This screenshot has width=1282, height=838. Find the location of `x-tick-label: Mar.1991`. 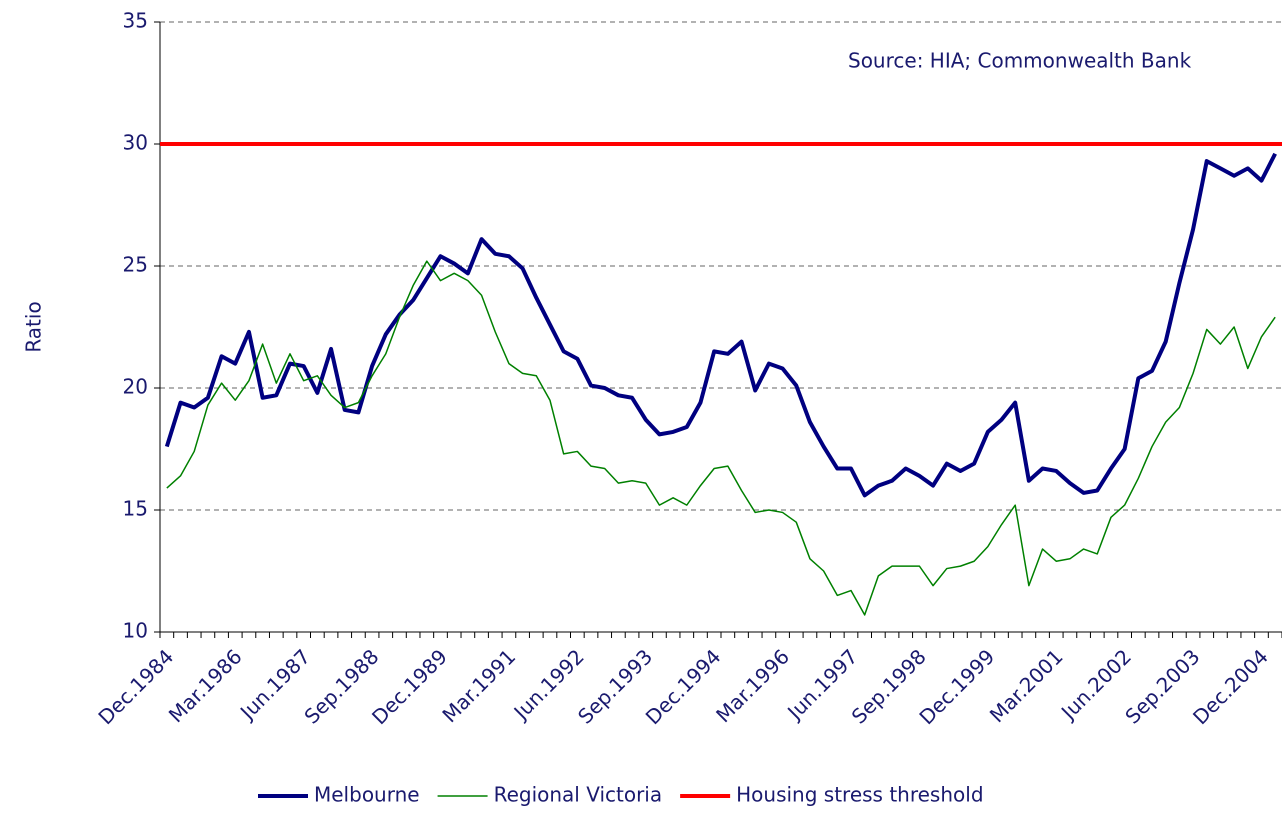

x-tick-label: Mar.1991 is located at coordinates (478, 685).